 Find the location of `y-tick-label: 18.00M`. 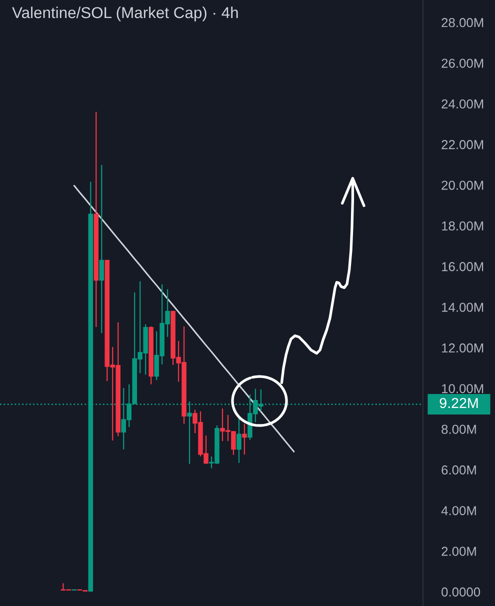

y-tick-label: 18.00M is located at coordinates (463, 226).